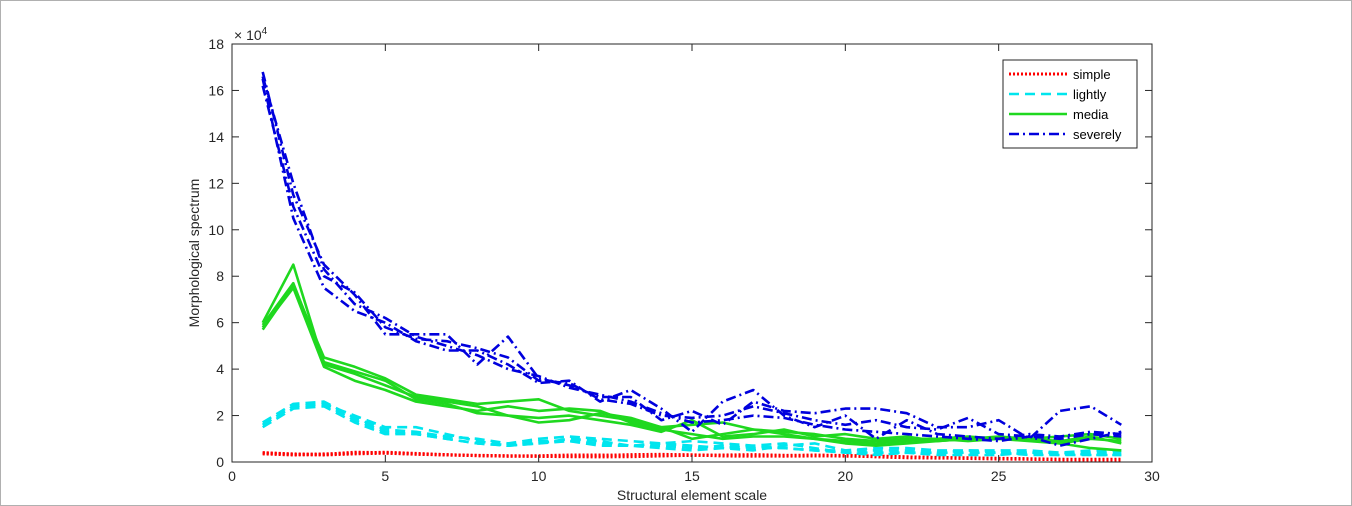 This screenshot has height=506, width=1352. Describe the element at coordinates (248, 35) in the screenshot. I see `y-axis-exponent-base: × 10` at that location.